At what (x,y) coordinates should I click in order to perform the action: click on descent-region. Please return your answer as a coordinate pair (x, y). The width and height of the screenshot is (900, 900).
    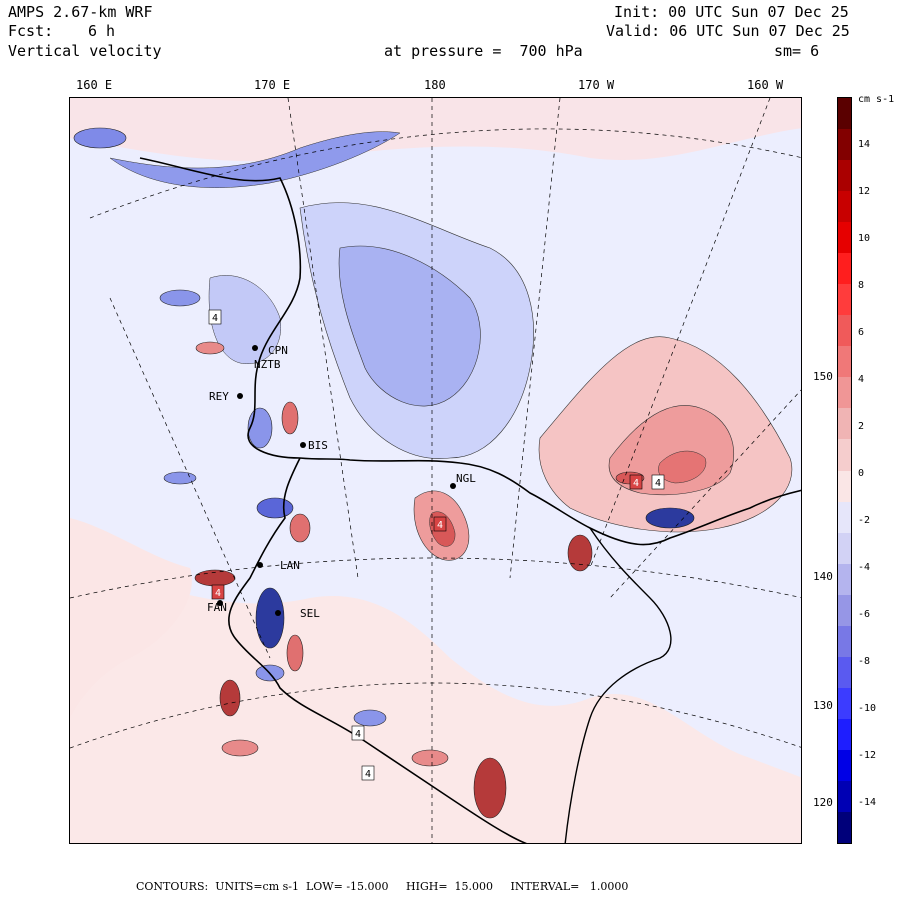
    Looking at the image, I should click on (245, 320).